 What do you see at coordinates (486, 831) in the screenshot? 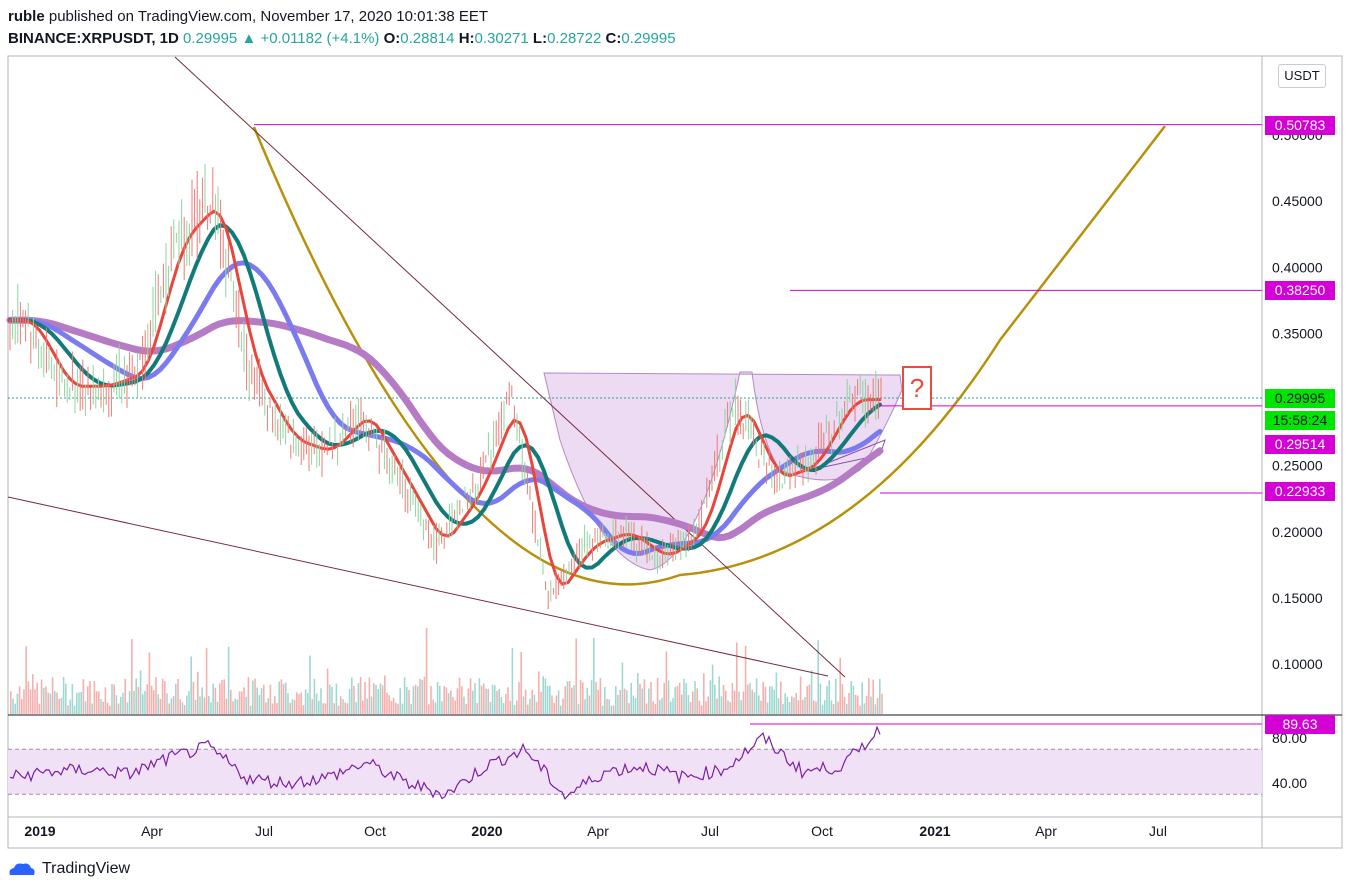
I see `time-tick-label: 2020` at bounding box center [486, 831].